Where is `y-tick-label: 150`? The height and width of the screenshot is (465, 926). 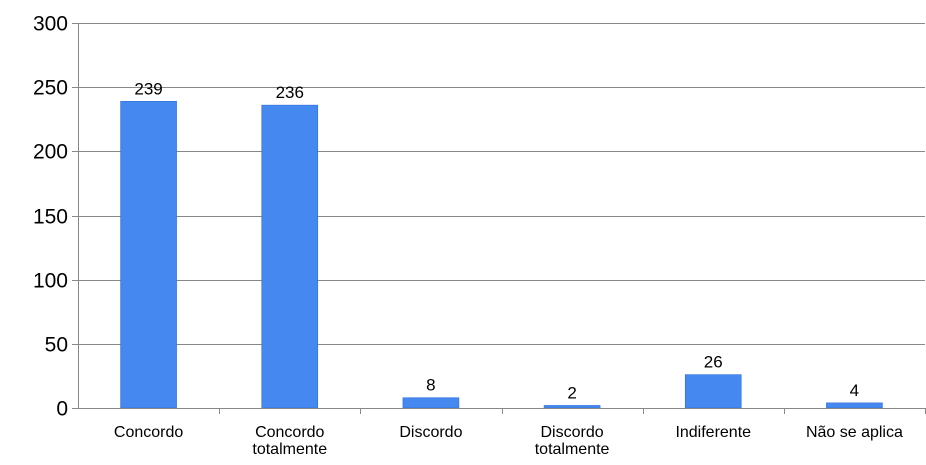 y-tick-label: 150 is located at coordinates (50, 217).